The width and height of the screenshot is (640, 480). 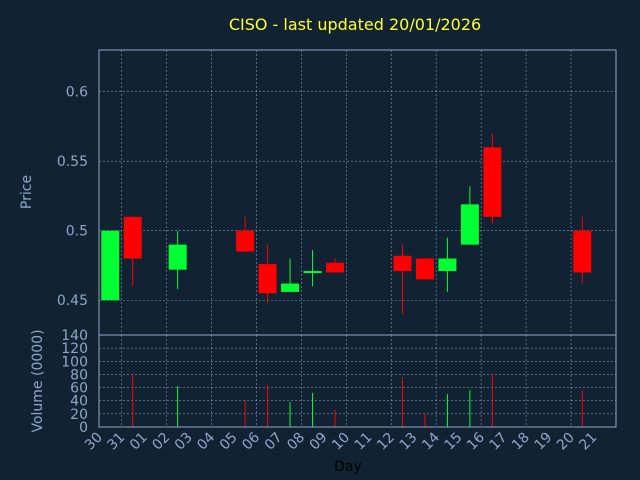 I want to click on x-tick-label: 02, so click(x=161, y=442).